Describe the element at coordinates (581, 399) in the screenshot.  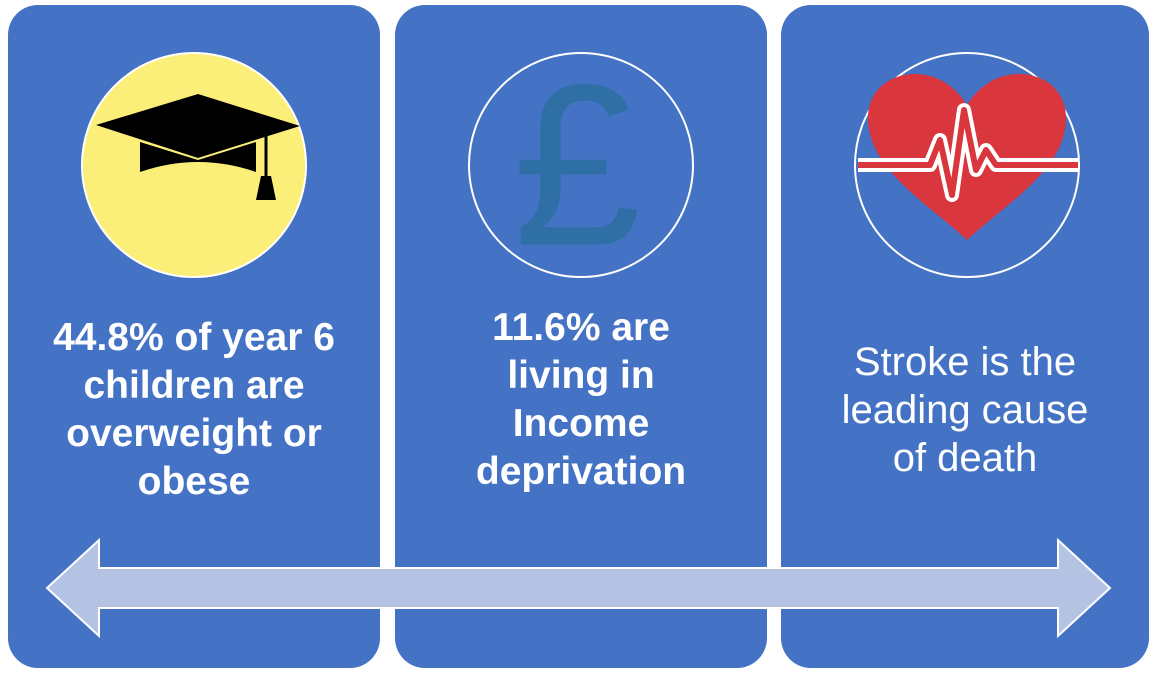
I see `panel-text: 11.6% are living in Income deprivation` at that location.